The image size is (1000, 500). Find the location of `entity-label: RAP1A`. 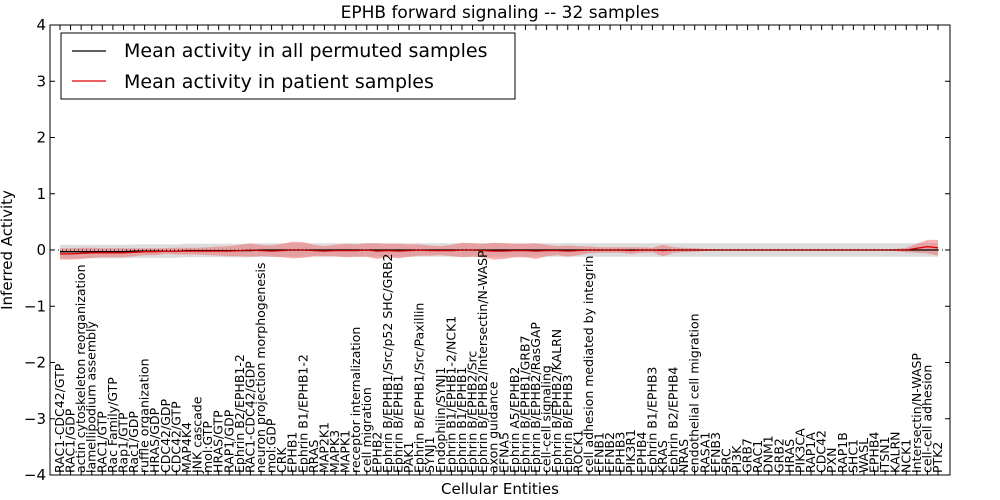

entity-label: RAP1A is located at coordinates (810, 452).